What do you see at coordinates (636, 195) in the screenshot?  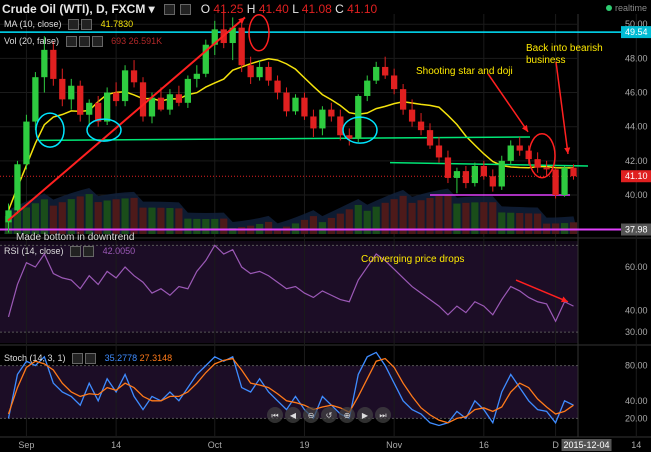 I see `price-tick-label: 40.00` at bounding box center [636, 195].